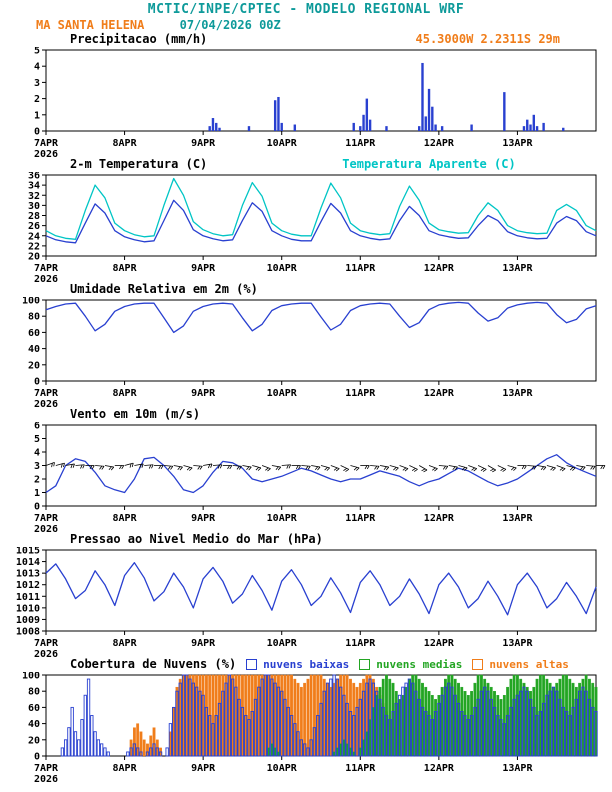 The width and height of the screenshot is (612, 792). I want to click on svg-text: 24, so click(34, 236).